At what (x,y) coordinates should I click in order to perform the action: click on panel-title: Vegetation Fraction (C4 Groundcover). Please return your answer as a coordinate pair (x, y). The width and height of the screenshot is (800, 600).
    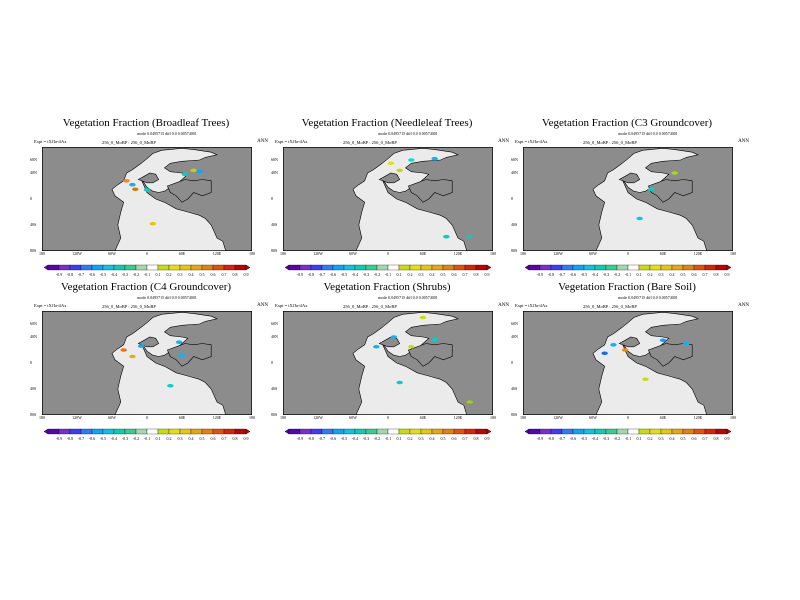
    Looking at the image, I should click on (146, 287).